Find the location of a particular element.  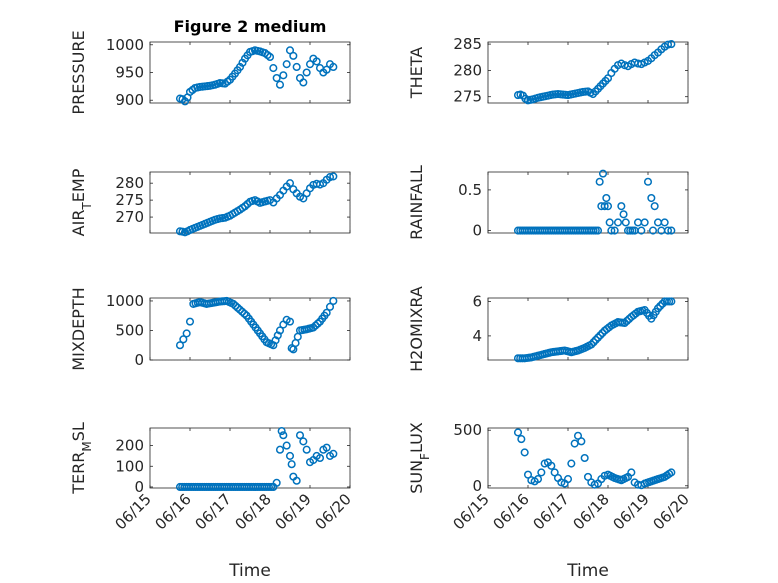

subplot-2: 275 280 285 THETA is located at coordinates (548, 70).